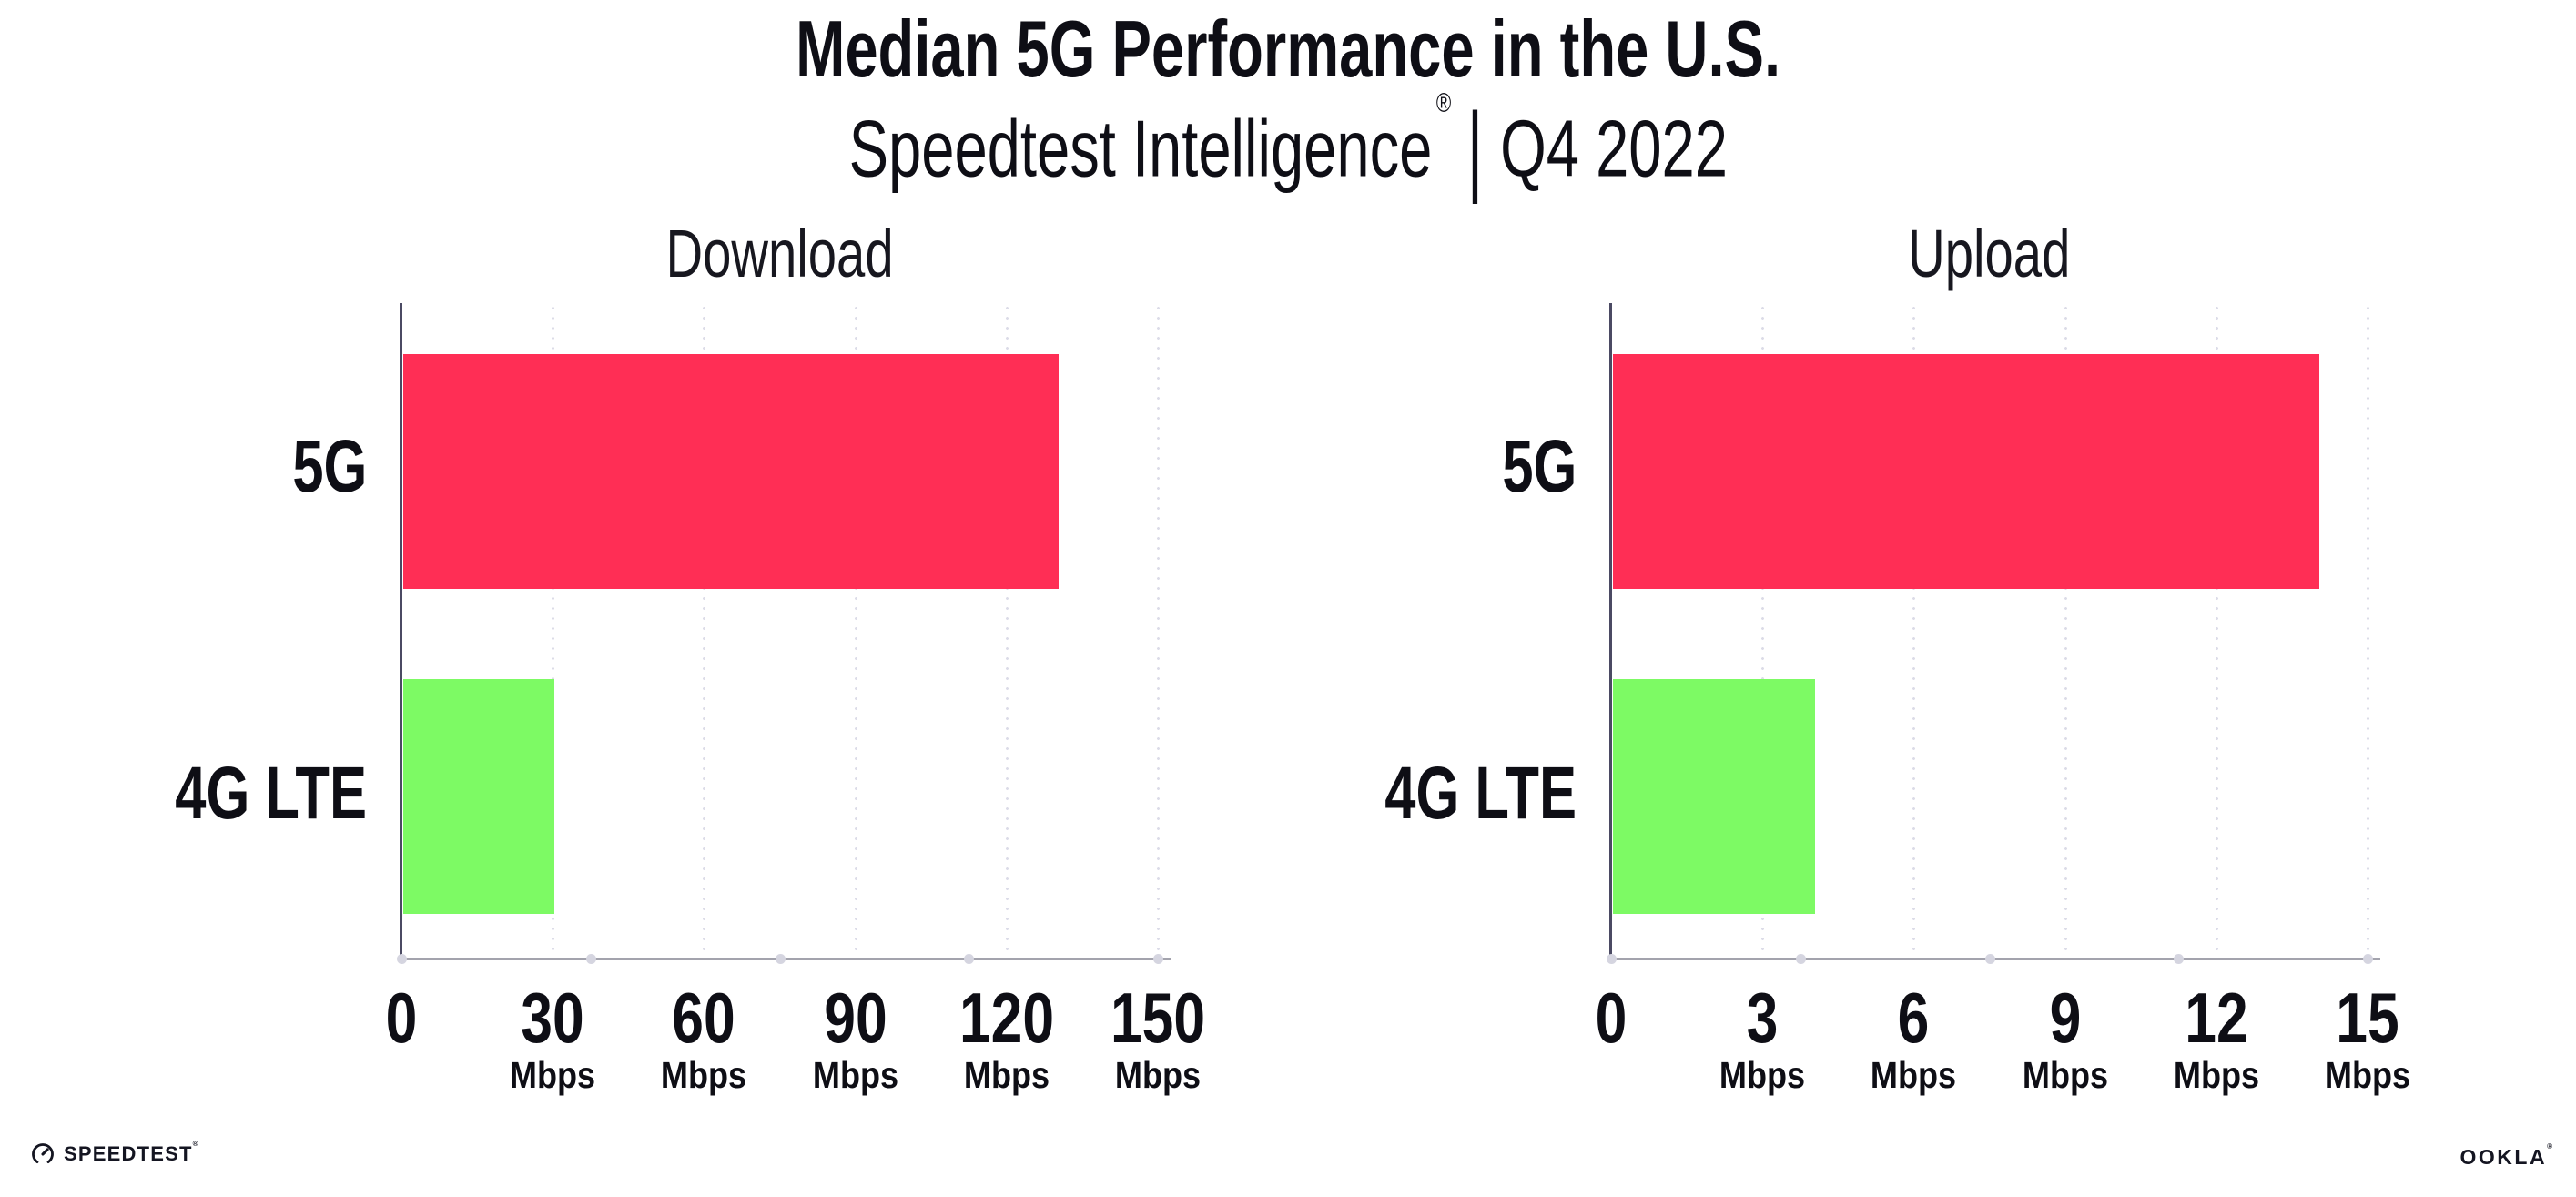 The image size is (2576, 1197). I want to click on figure-title-text: Median 5G Performance in the U.S., so click(1288, 49).